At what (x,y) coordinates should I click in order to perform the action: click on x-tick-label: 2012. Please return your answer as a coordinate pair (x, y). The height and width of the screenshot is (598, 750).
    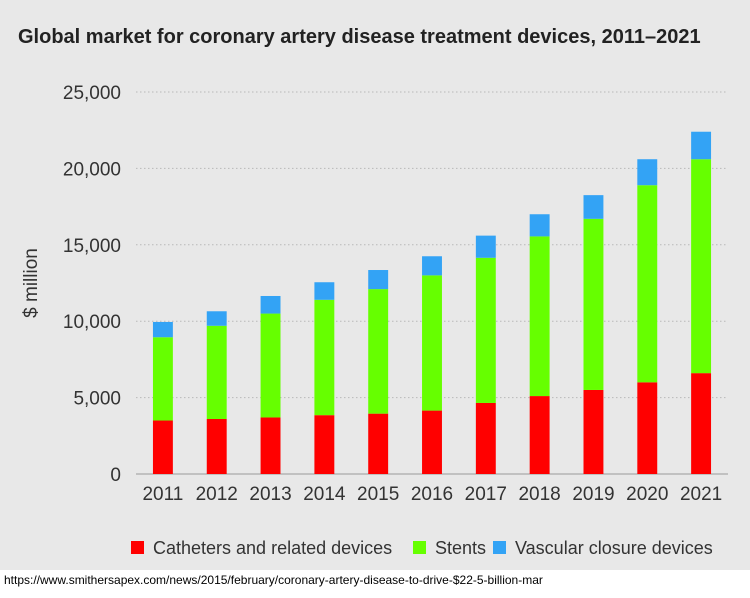
    Looking at the image, I should click on (217, 494).